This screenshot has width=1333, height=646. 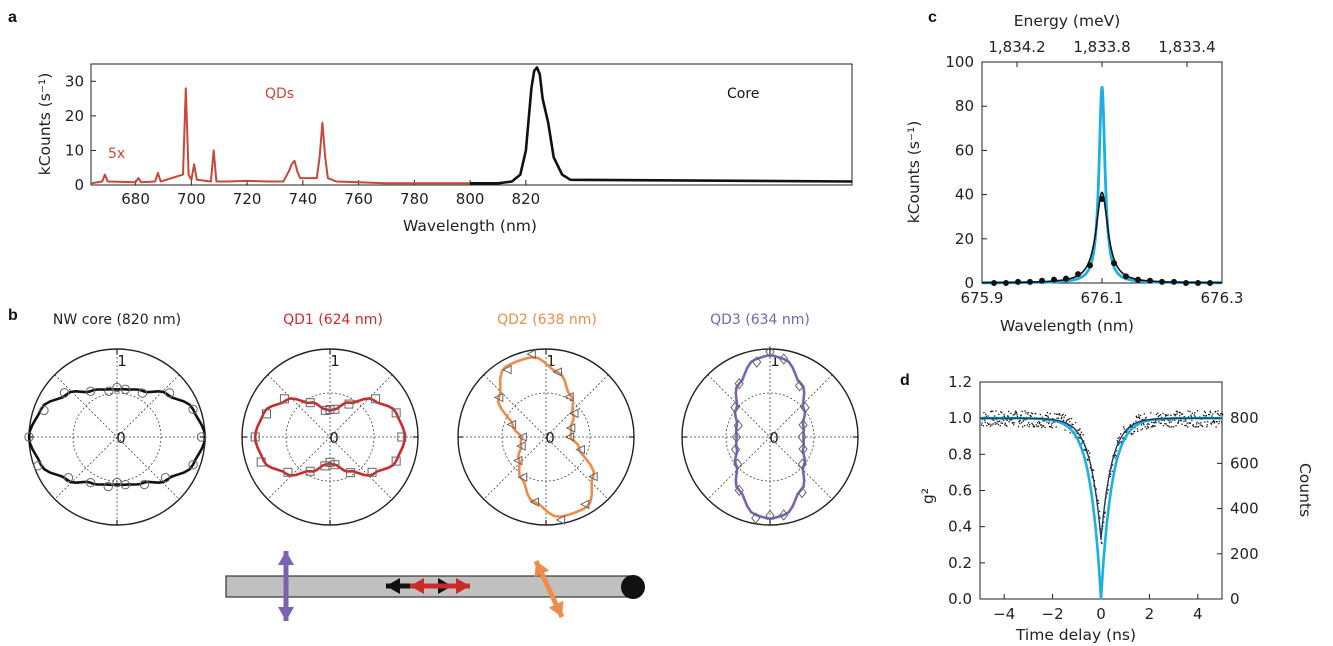 I want to click on panel-a-ylabel: kCounts (s⁻¹), so click(x=45, y=124).